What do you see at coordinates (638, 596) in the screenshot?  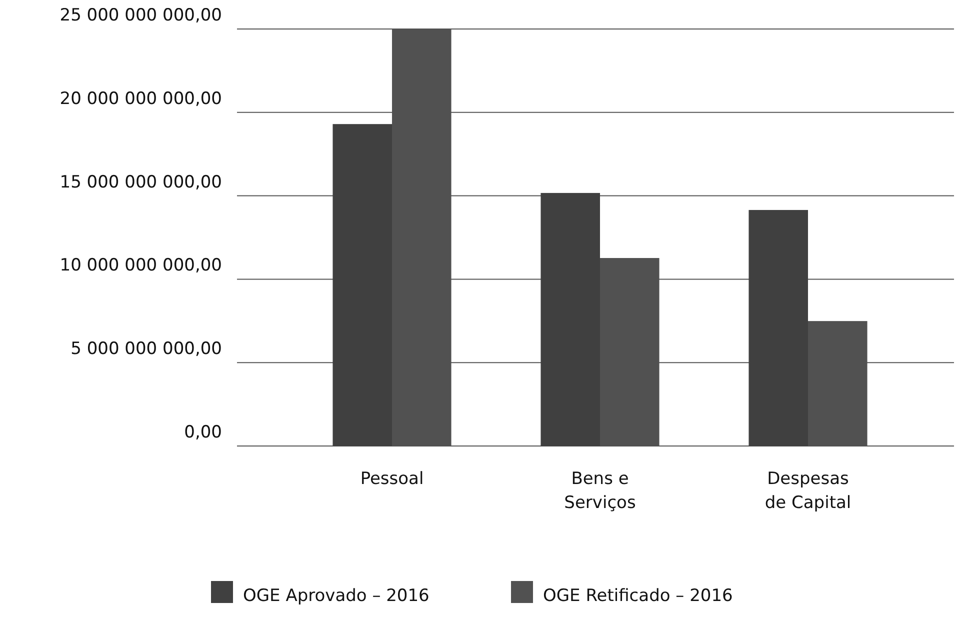 I see `legend-label: OGE Retificado – 2016` at bounding box center [638, 596].